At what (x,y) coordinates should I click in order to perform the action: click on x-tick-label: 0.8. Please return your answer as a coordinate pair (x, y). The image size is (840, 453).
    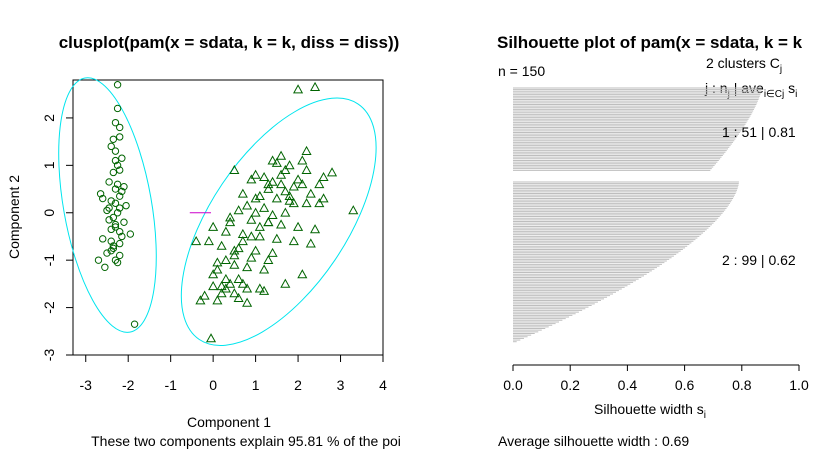
    Looking at the image, I should click on (742, 385).